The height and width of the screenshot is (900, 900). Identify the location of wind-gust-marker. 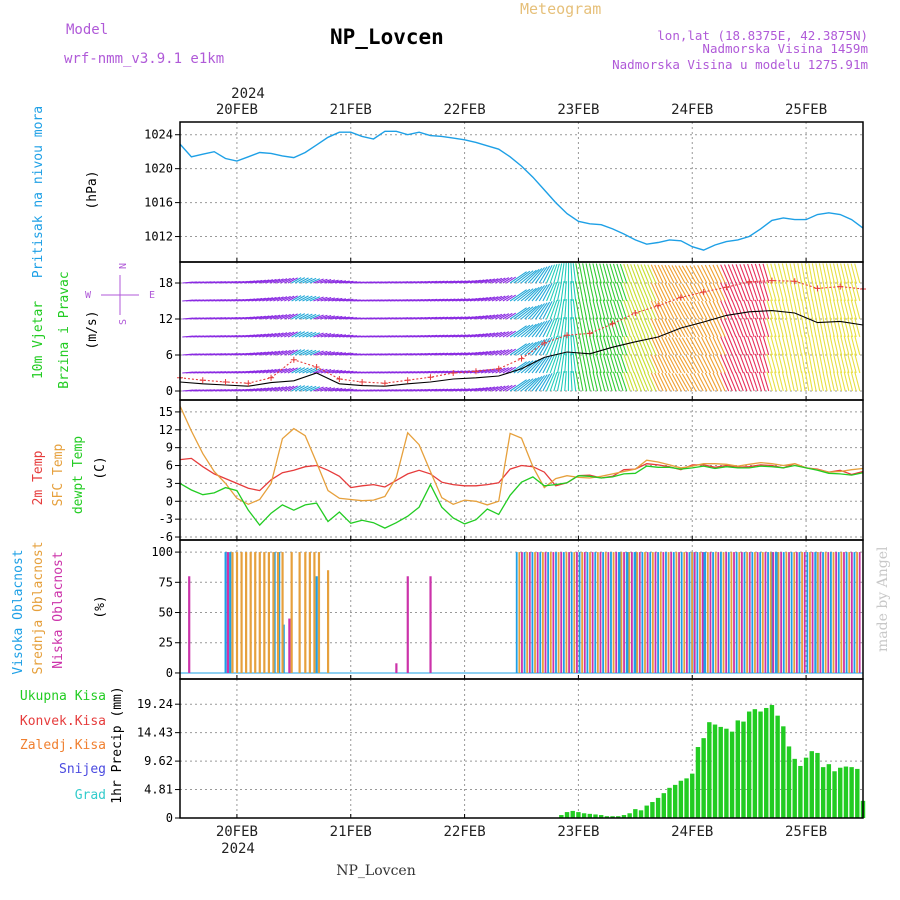
(453, 373).